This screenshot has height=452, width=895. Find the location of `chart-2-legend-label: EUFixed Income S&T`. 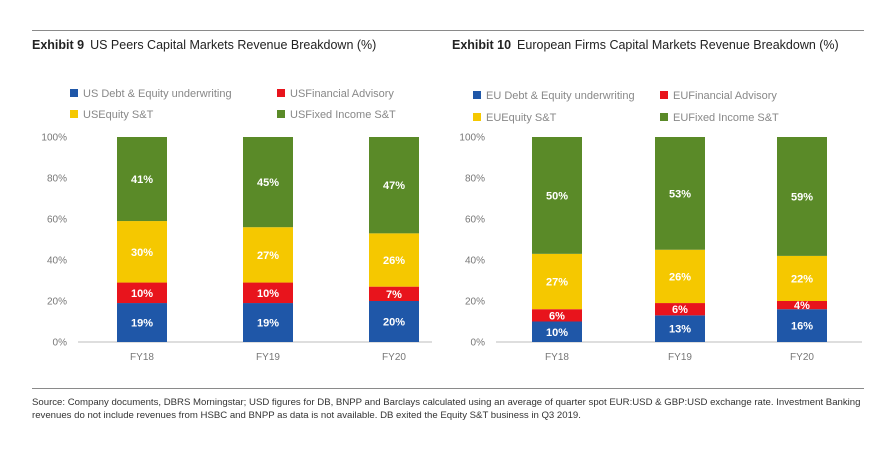

chart-2-legend-label: EUFixed Income S&T is located at coordinates (726, 118).